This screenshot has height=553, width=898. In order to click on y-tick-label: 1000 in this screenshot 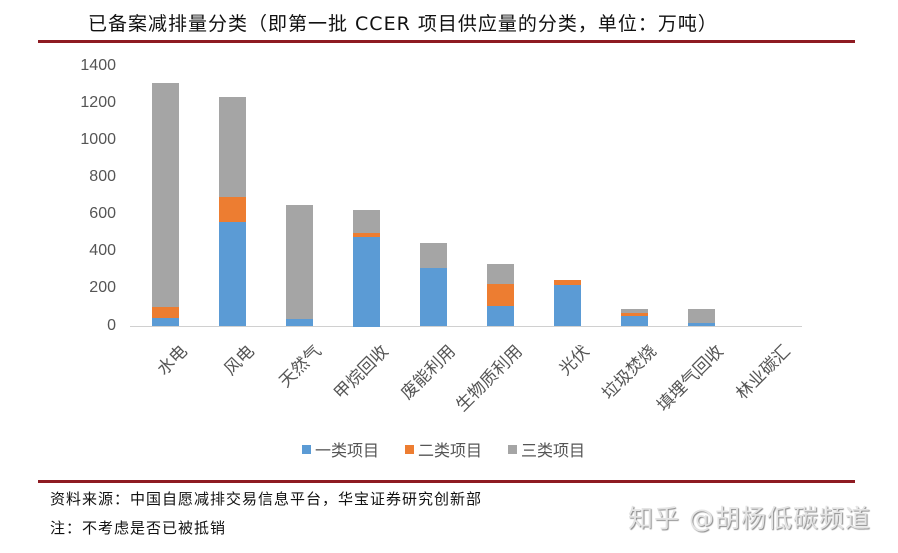, I will do `click(98, 139)`.